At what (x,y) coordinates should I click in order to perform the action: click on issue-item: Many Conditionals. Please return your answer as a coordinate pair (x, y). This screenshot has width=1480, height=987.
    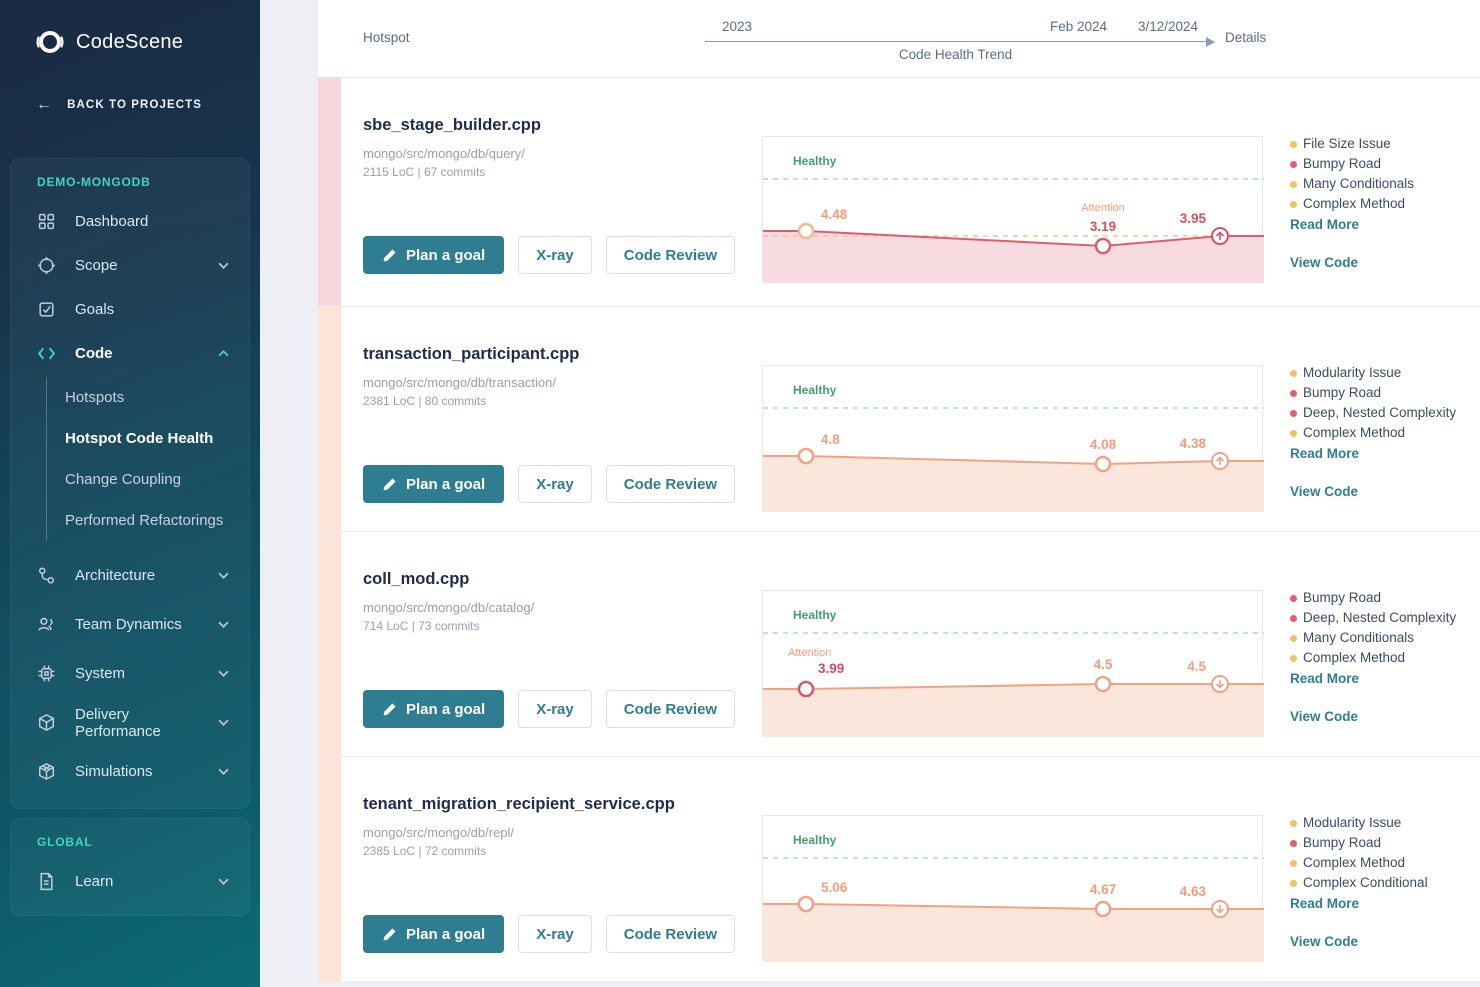
    Looking at the image, I should click on (1382, 184).